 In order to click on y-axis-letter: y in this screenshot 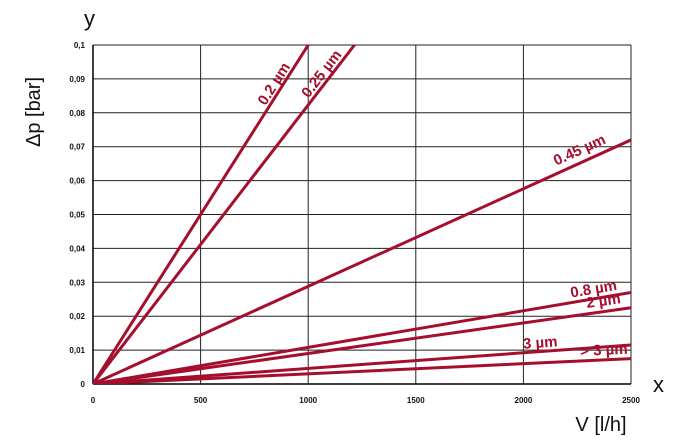, I will do `click(89, 18)`.